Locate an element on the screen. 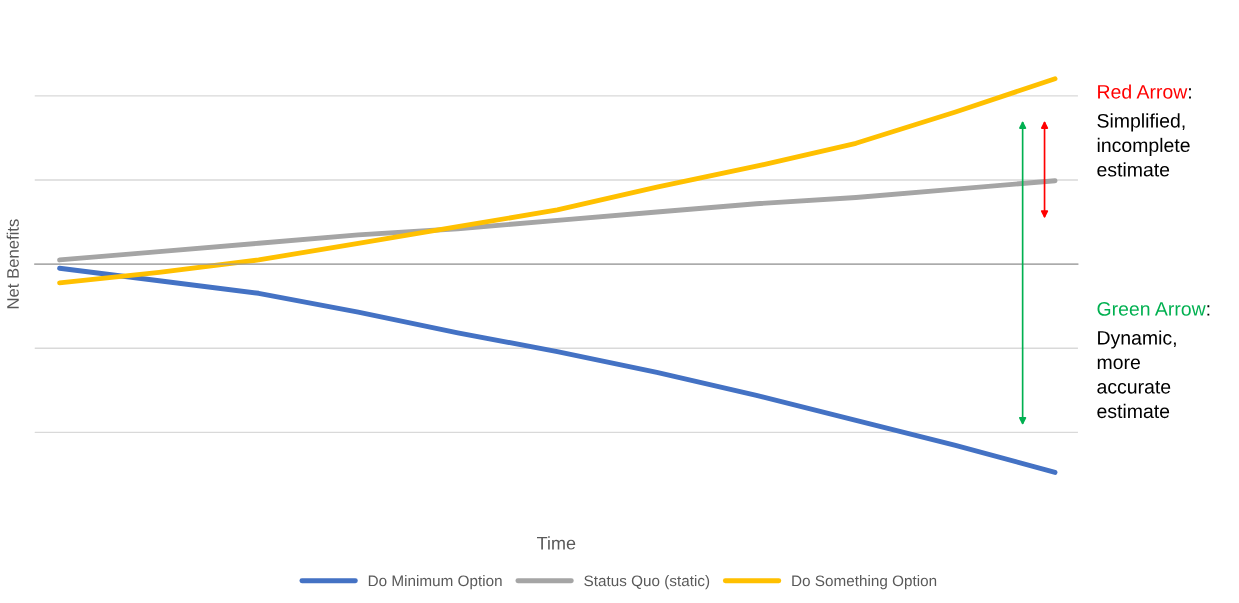 The image size is (1239, 603). legend-label: Do Something Option is located at coordinates (864, 582).